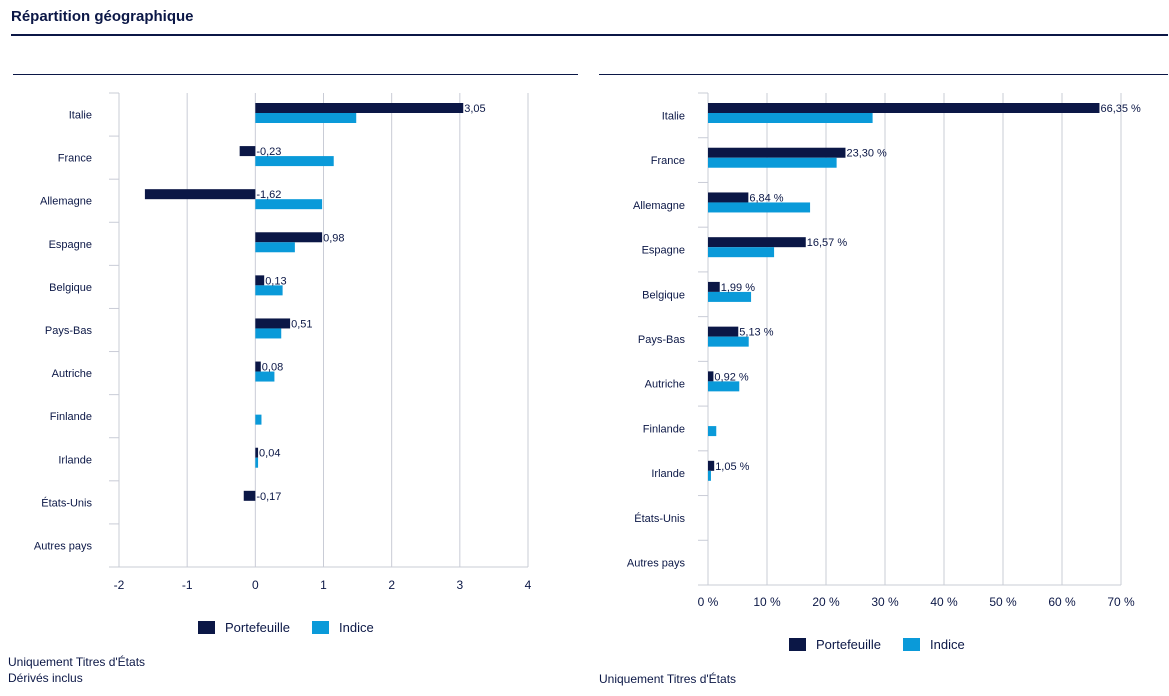 This screenshot has height=696, width=1169. Describe the element at coordinates (102, 16) in the screenshot. I see `page-title: Répartition géographique` at that location.